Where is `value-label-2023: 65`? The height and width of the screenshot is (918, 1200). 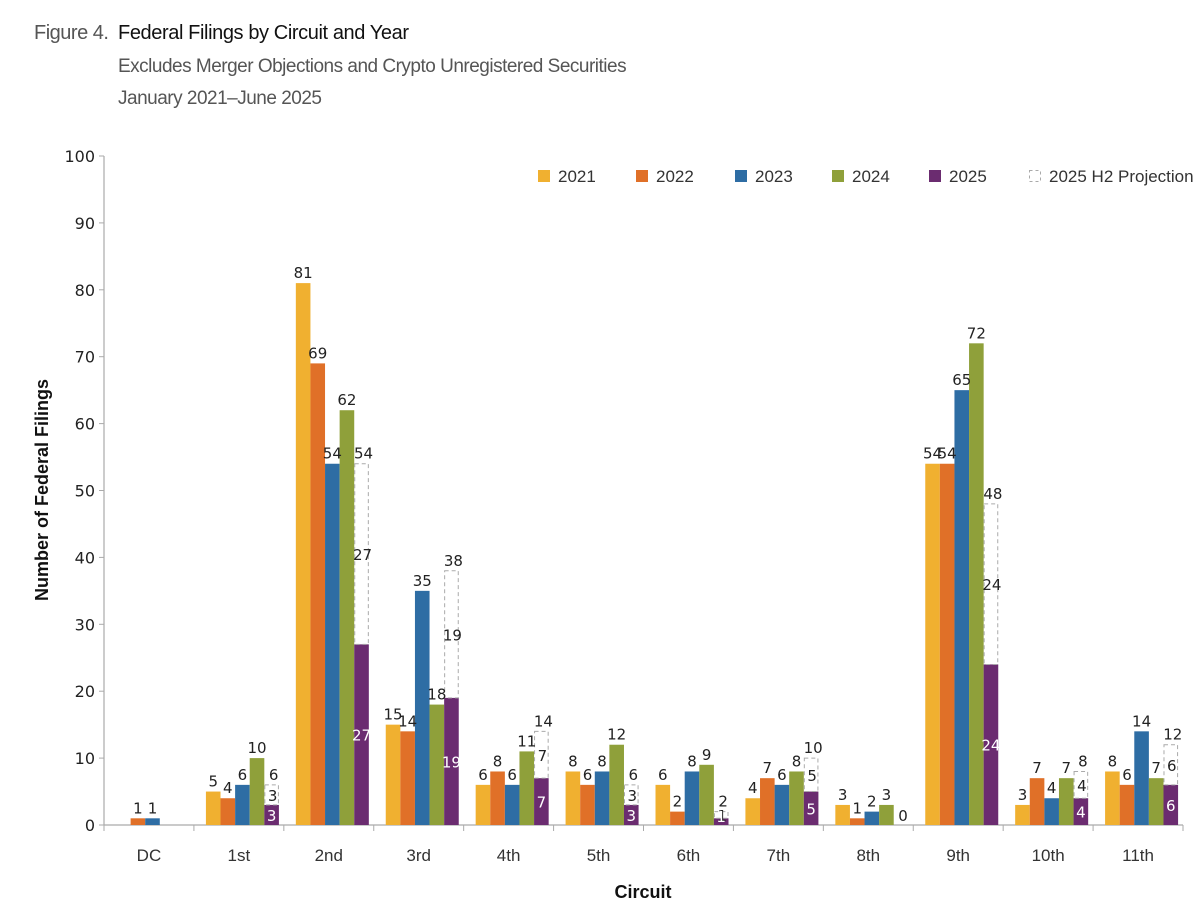
value-label-2023: 65 is located at coordinates (961, 380).